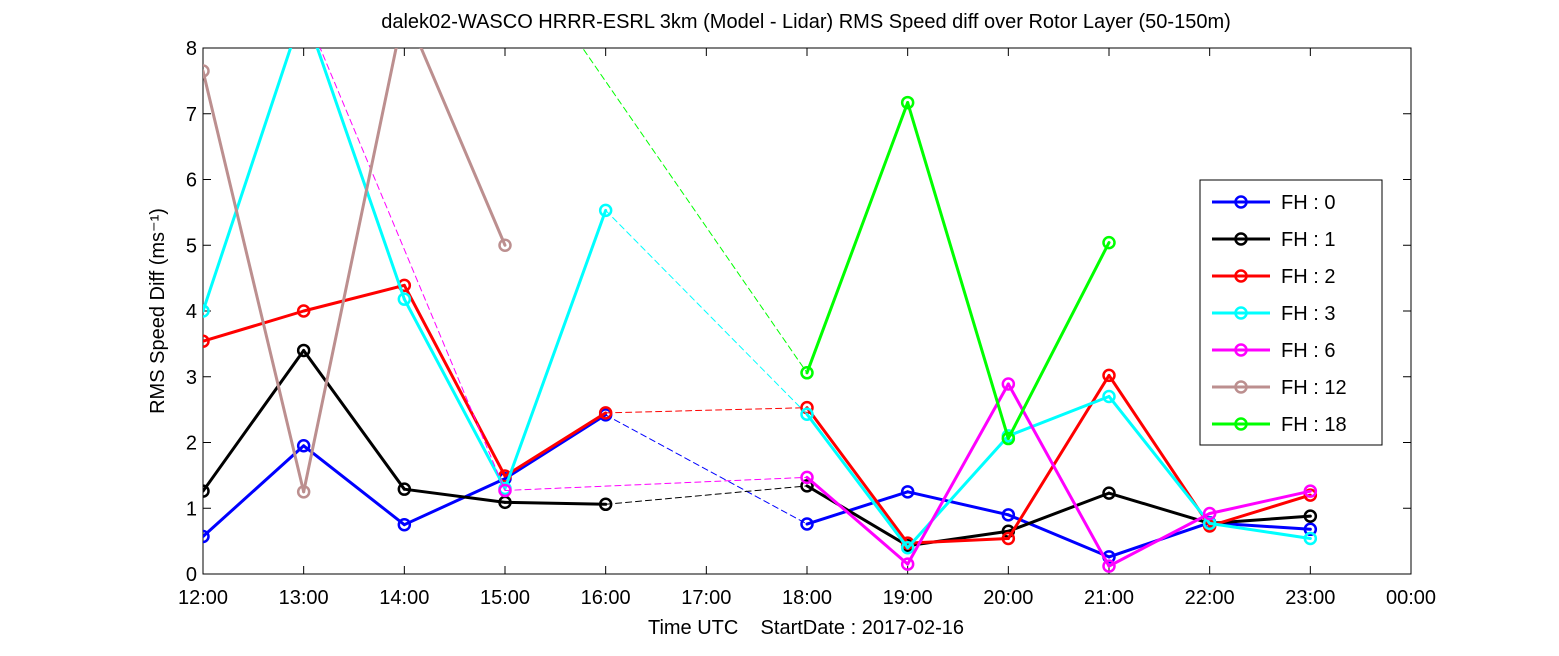 This screenshot has height=656, width=1559. What do you see at coordinates (203, 598) in the screenshot?
I see `x-tick-label: 12:00` at bounding box center [203, 598].